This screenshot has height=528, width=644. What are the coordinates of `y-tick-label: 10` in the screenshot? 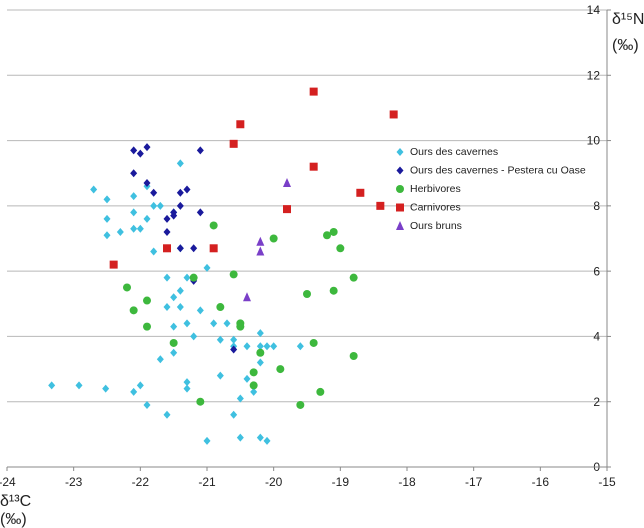 It's located at (594, 141).